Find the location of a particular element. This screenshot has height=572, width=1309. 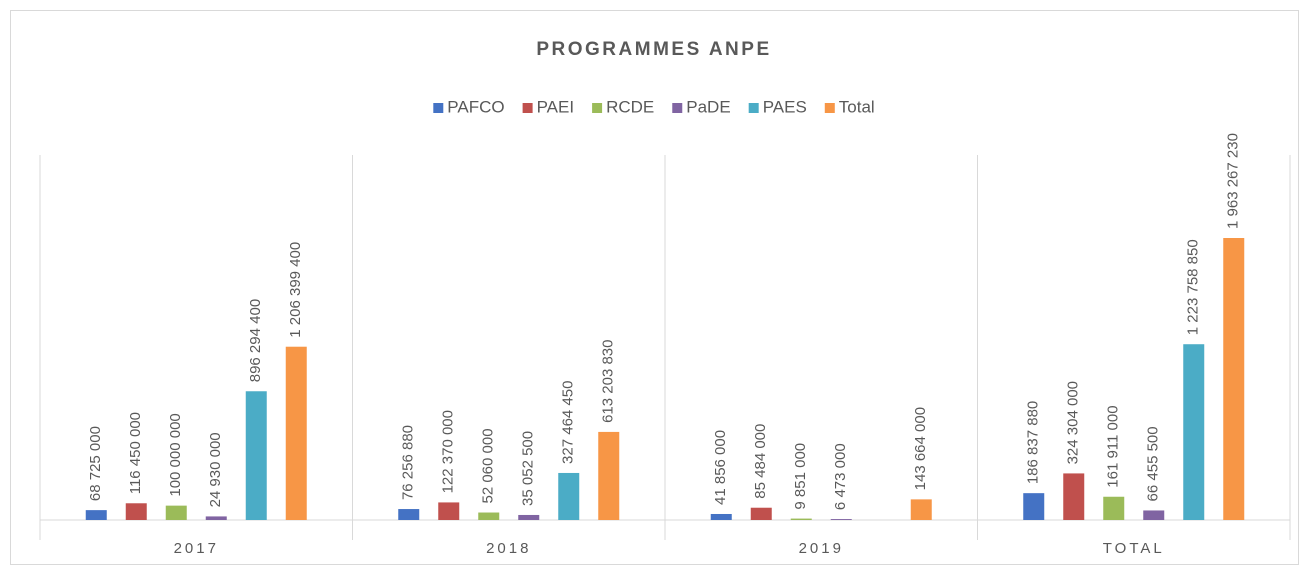

legend-label: Total is located at coordinates (857, 106).